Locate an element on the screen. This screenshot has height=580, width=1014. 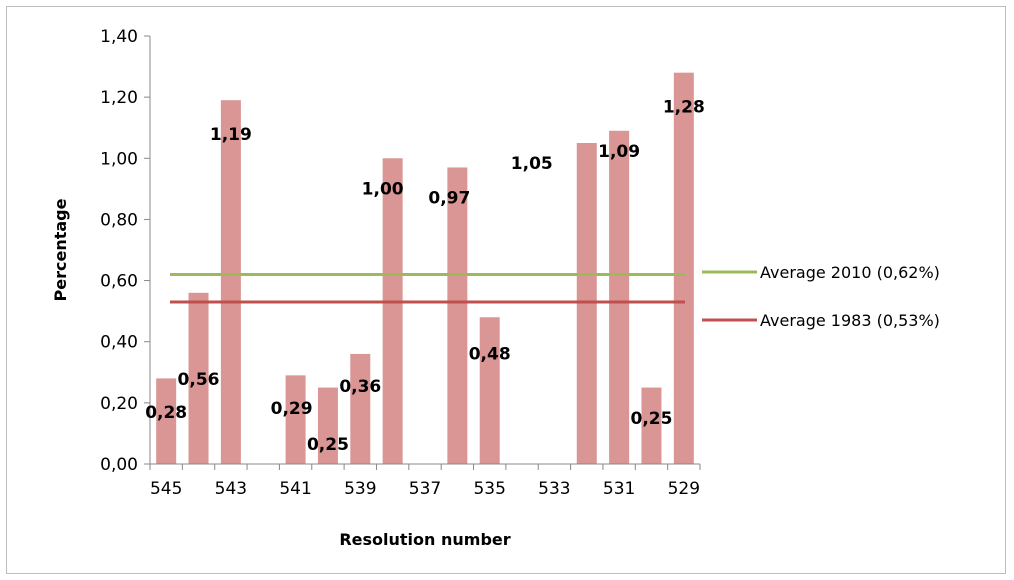
x-axis-title: Resolution number is located at coordinates (424, 539).